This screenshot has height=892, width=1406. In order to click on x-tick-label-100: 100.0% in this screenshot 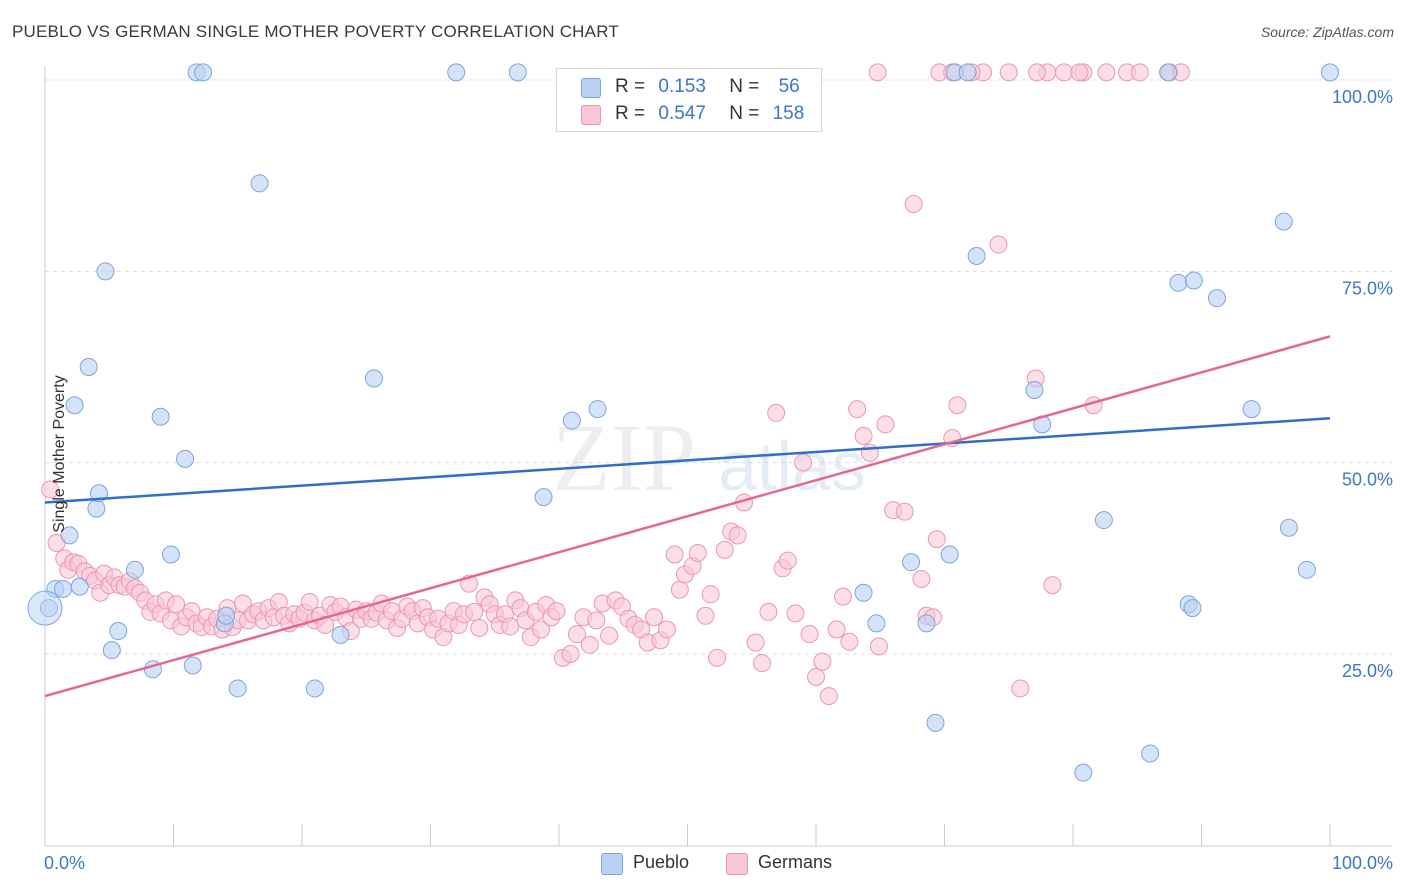, I will do `click(1362, 863)`.